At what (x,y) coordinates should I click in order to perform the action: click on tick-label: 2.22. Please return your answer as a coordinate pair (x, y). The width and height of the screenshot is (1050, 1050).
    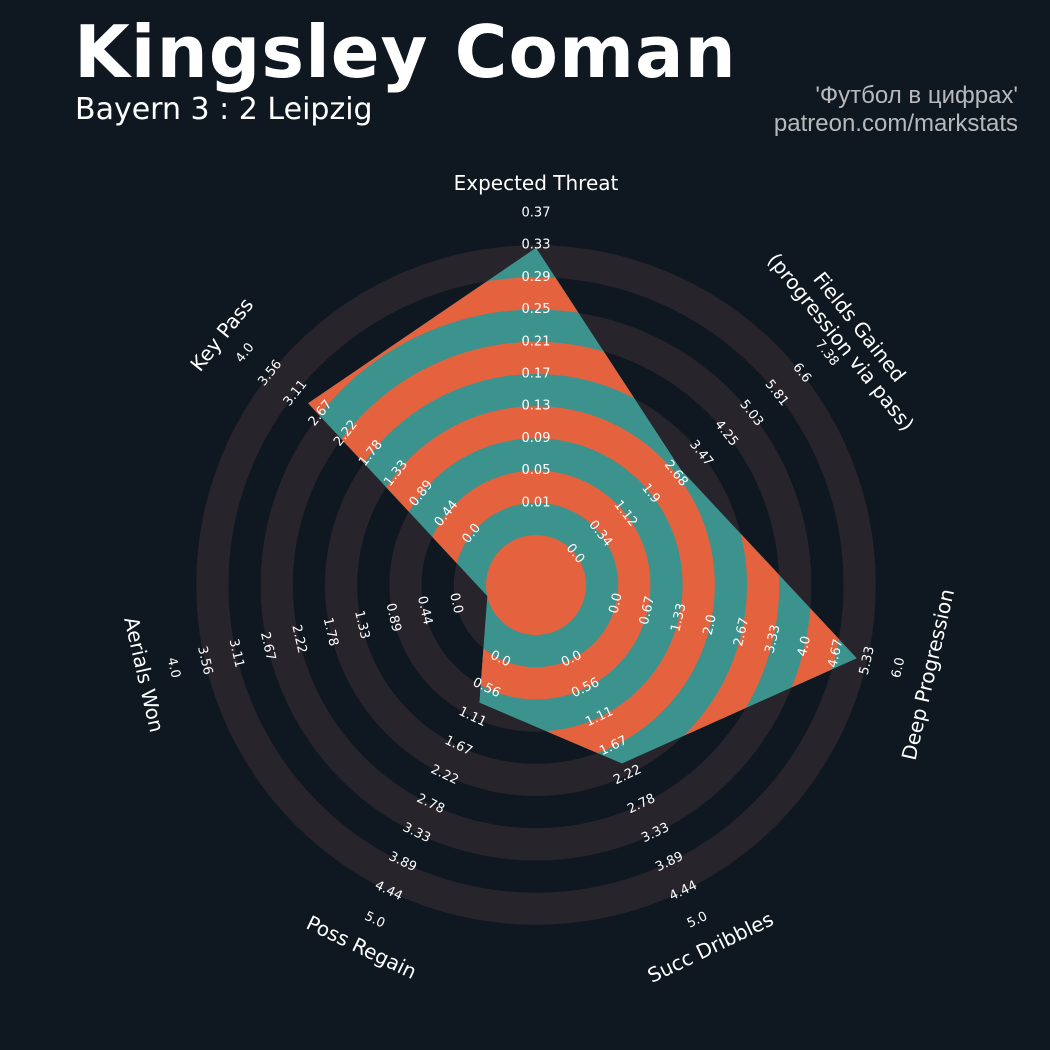
    Looking at the image, I should click on (298, 639).